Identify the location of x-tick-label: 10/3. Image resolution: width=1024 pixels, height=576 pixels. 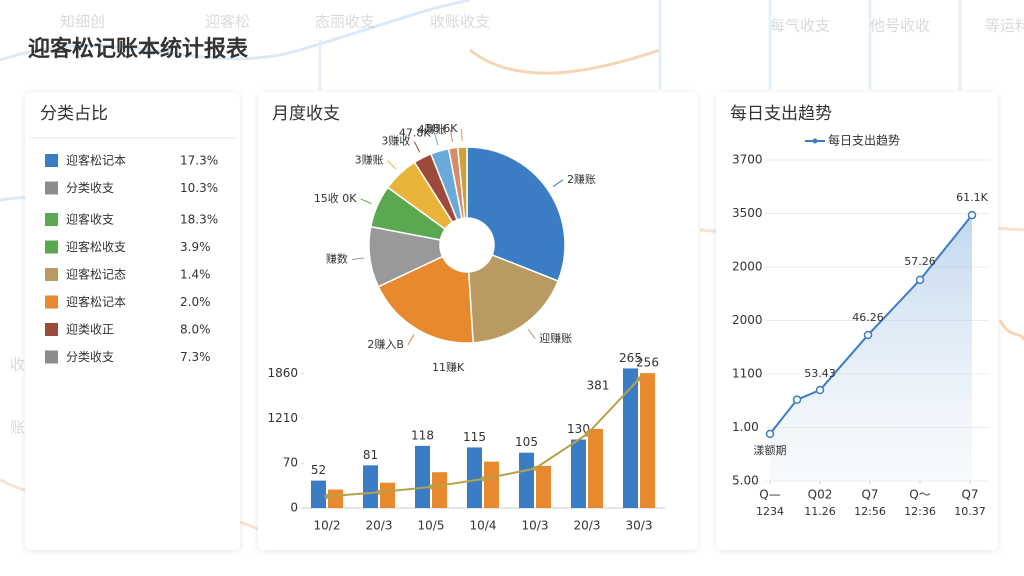
(535, 526).